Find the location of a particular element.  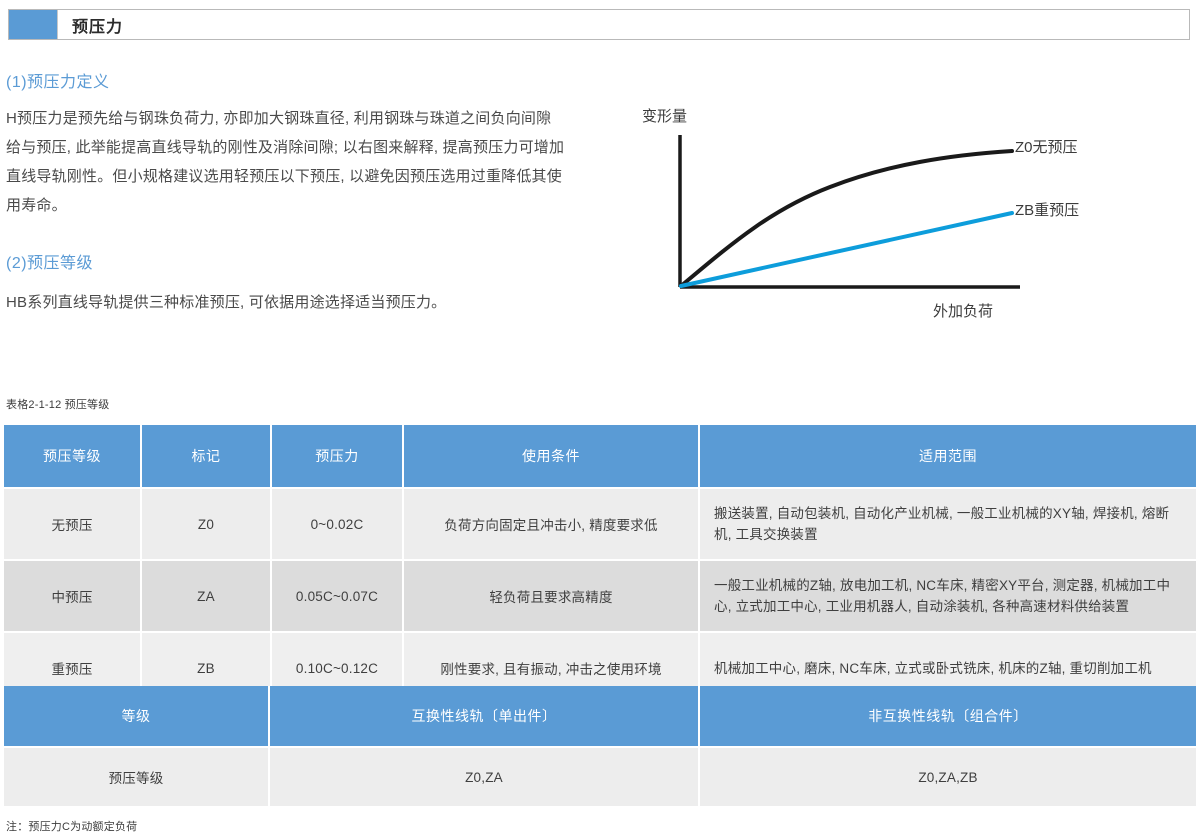

chart-series-z0-curve is located at coordinates (846, 218).